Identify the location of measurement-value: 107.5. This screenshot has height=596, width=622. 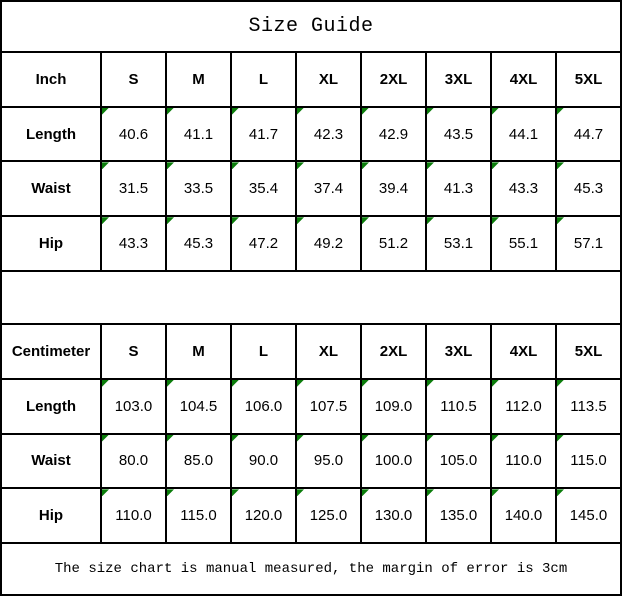
(328, 406).